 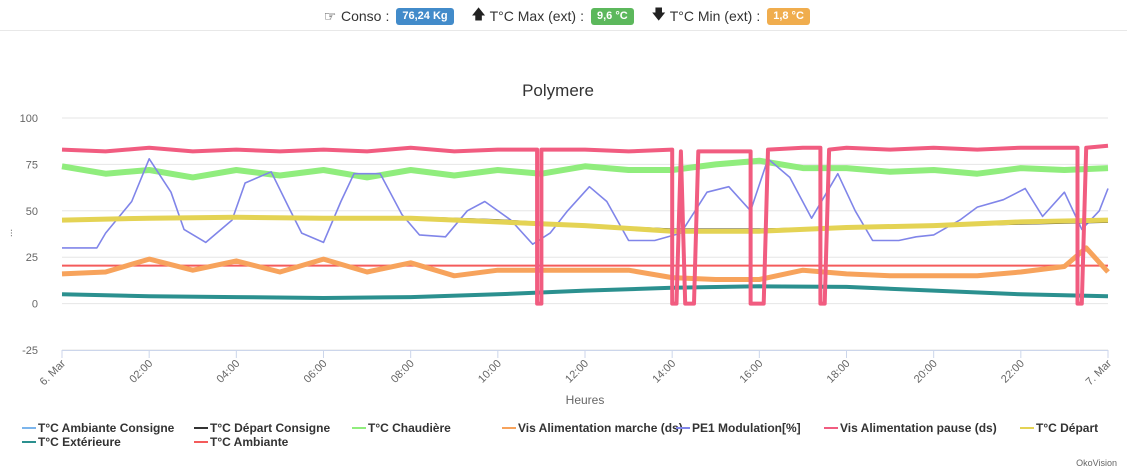 I want to click on x-tick-label: 06:00, so click(x=316, y=372).